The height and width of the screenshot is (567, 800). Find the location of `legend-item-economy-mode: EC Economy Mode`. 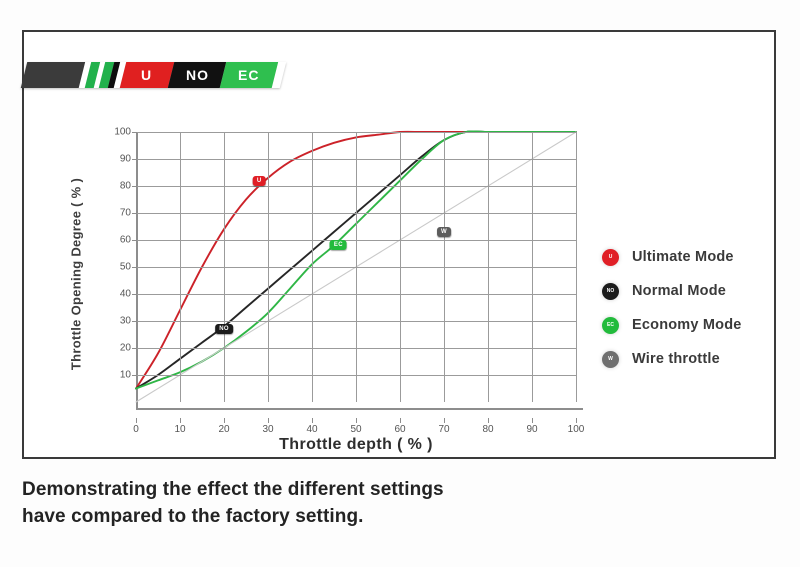

legend-item-economy-mode: EC Economy Mode is located at coordinates (697, 325).